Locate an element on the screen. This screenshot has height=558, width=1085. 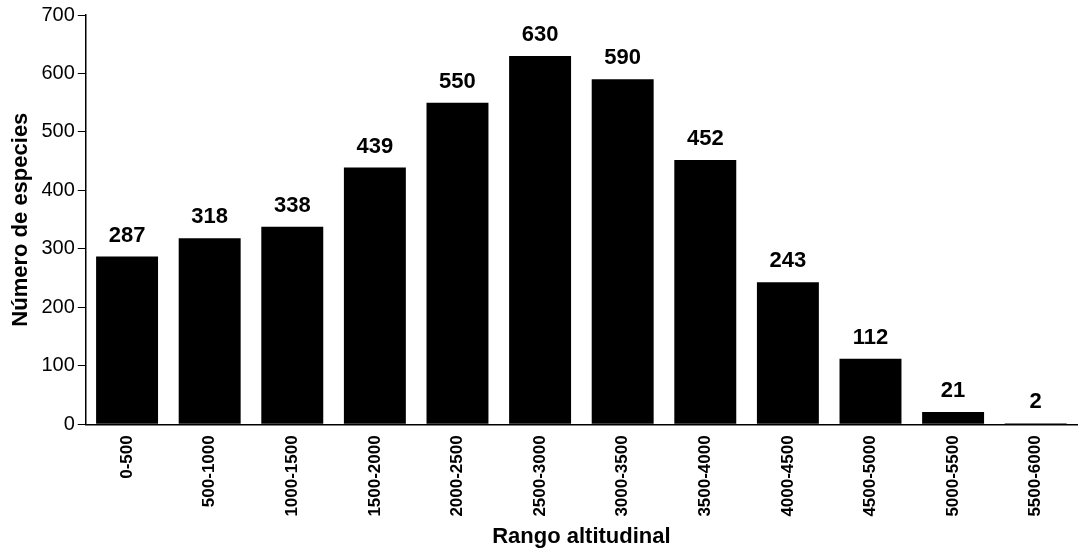
data-label: 2 is located at coordinates (1035, 401).